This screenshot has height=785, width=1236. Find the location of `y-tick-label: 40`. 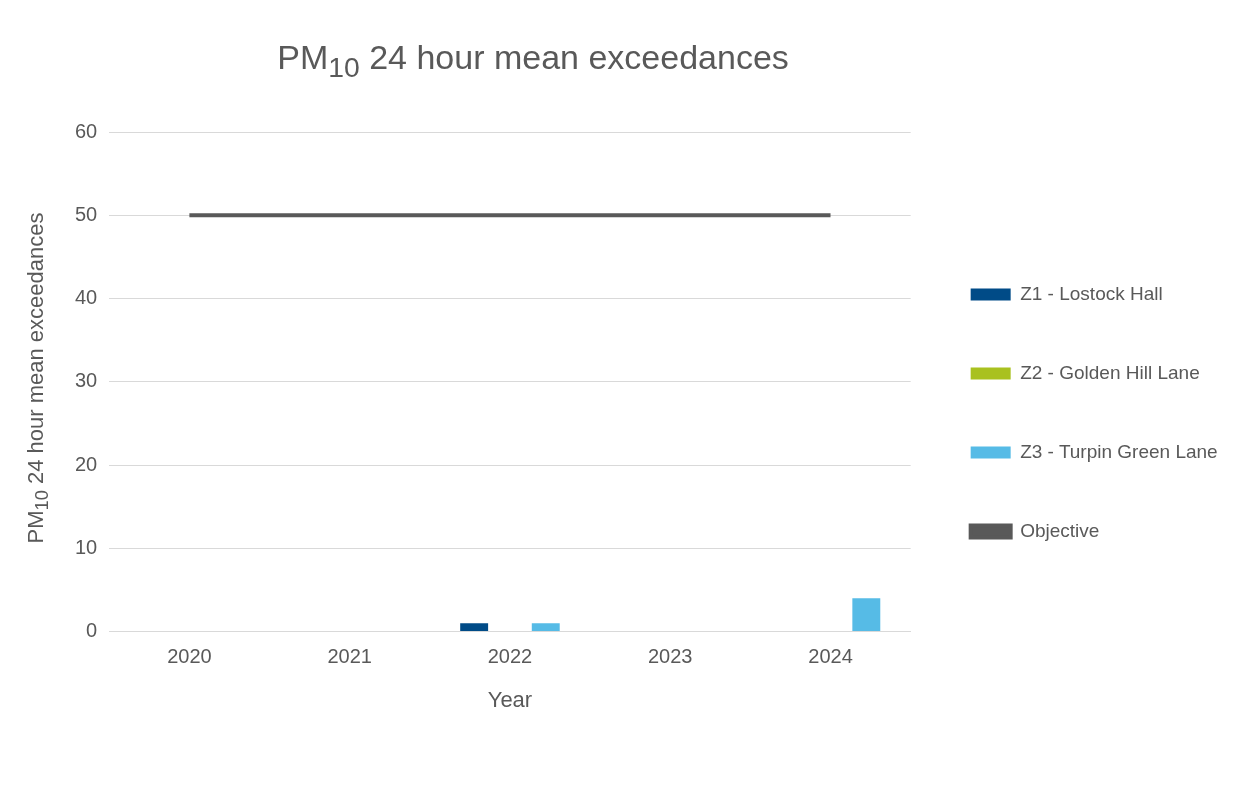

y-tick-label: 40 is located at coordinates (86, 297).